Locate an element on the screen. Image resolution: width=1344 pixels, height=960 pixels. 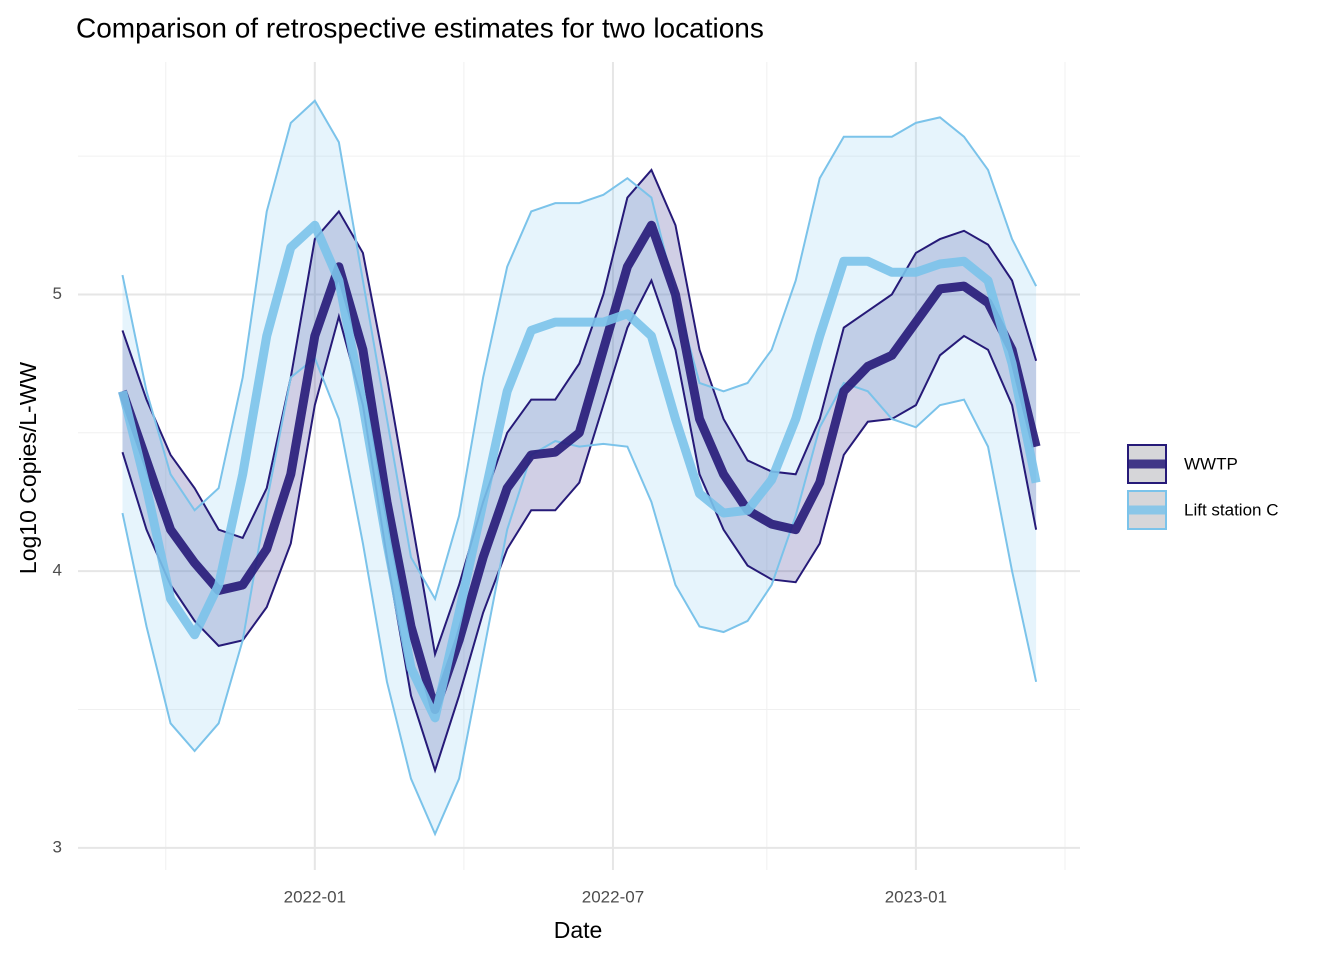
y-axis-title: Log10 Copies/L-WW is located at coordinates (28, 468).